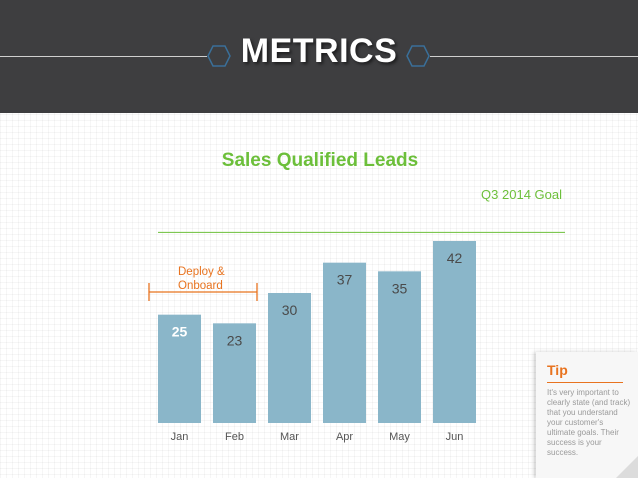 This screenshot has width=638, height=478. What do you see at coordinates (103, 56) in the screenshot?
I see `header-rule-left` at bounding box center [103, 56].